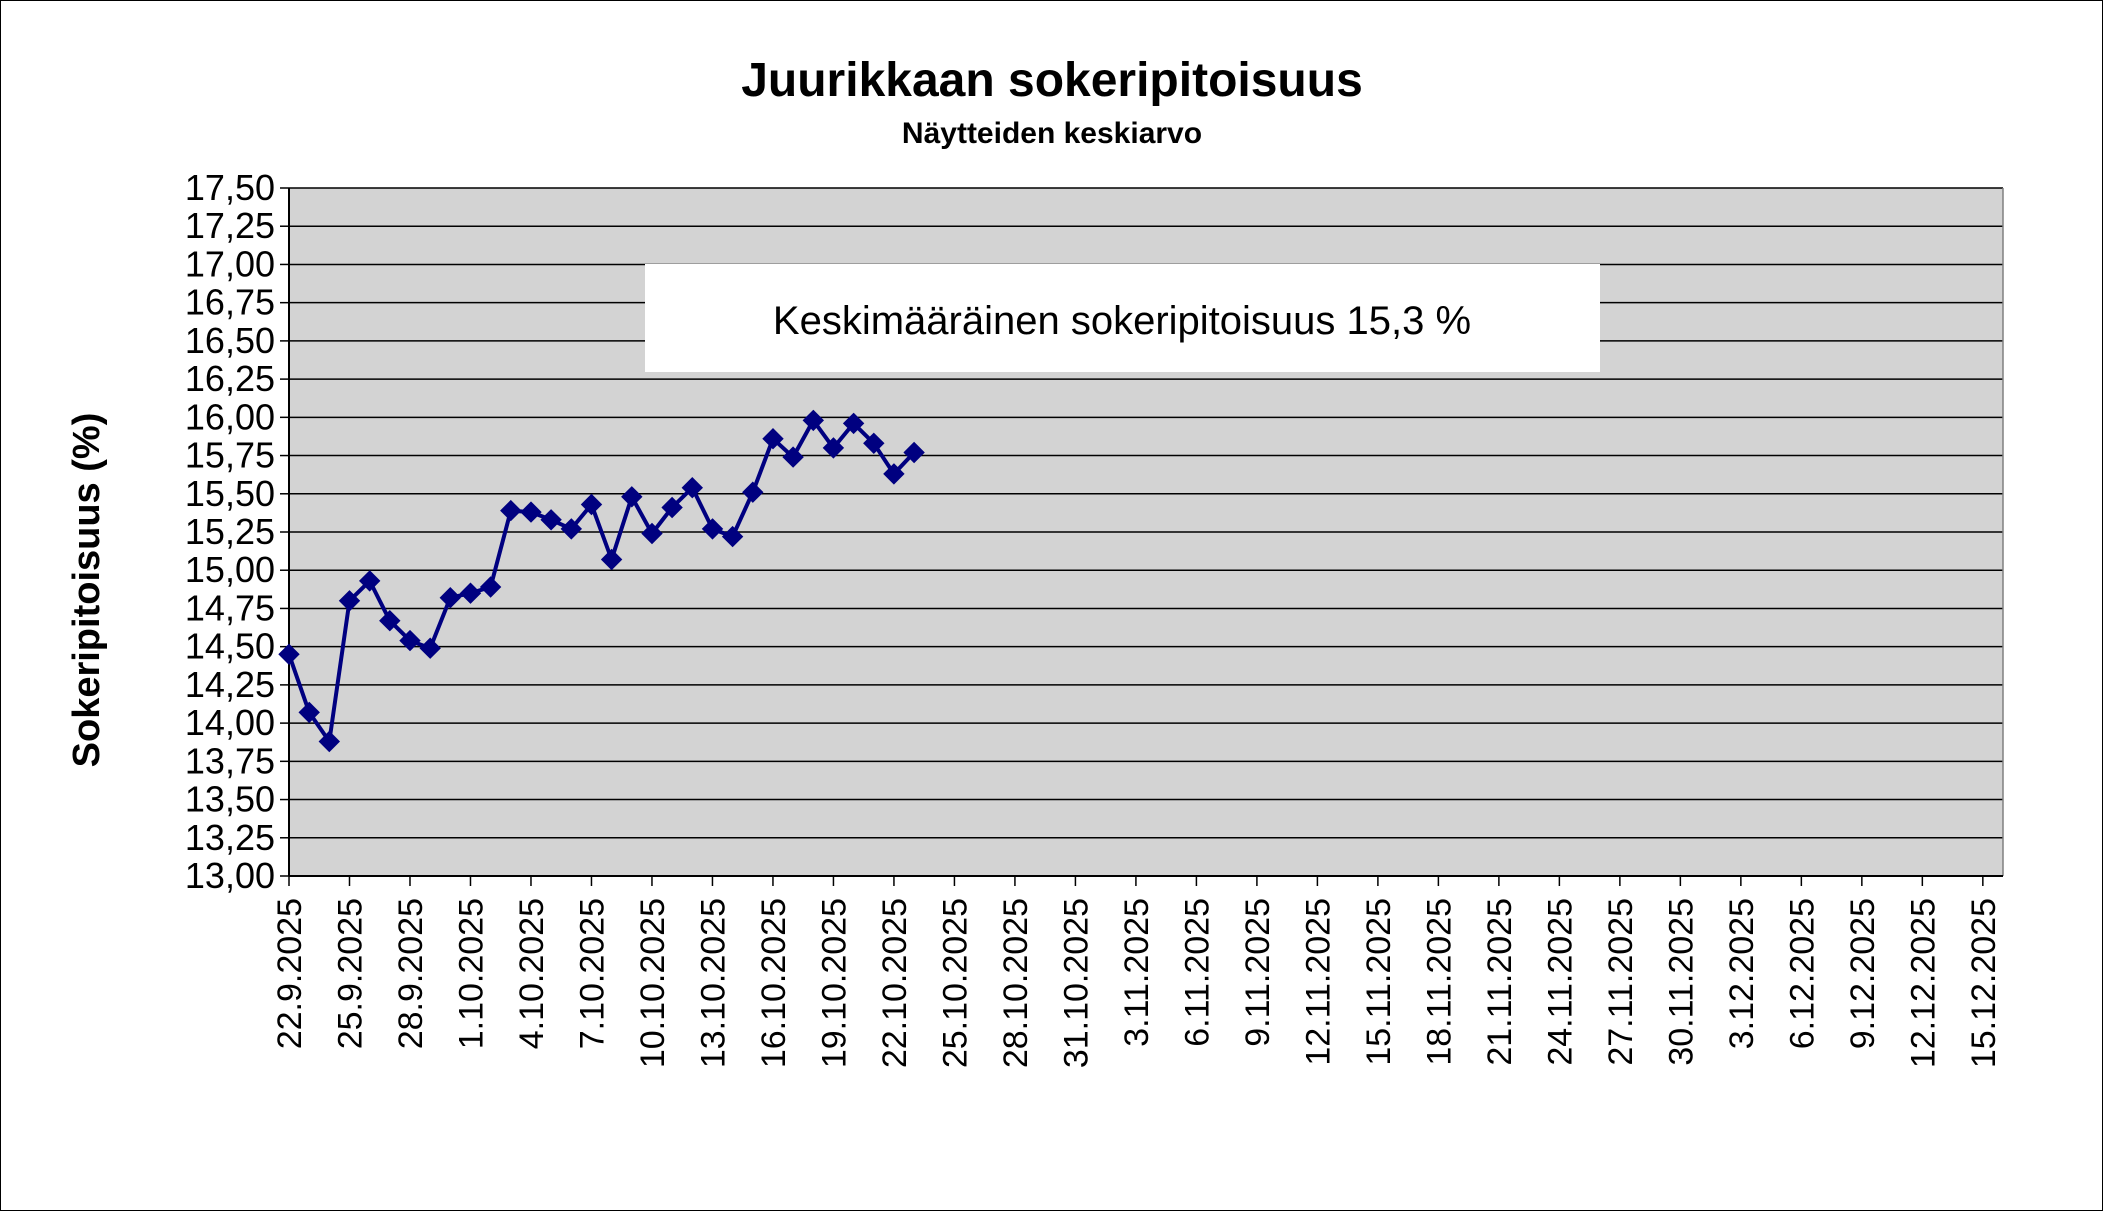  Describe the element at coordinates (230, 493) in the screenshot. I see `y-tick-label: 15,50` at that location.